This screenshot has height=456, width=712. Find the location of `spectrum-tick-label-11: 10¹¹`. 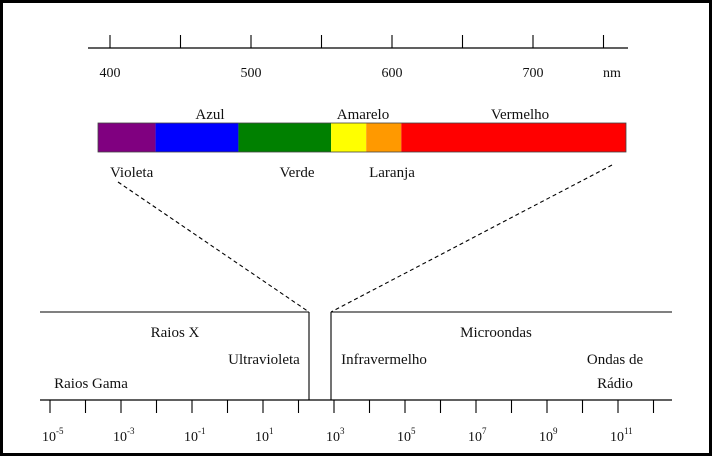

spectrum-tick-label-11: 10¹¹ is located at coordinates (621, 435).